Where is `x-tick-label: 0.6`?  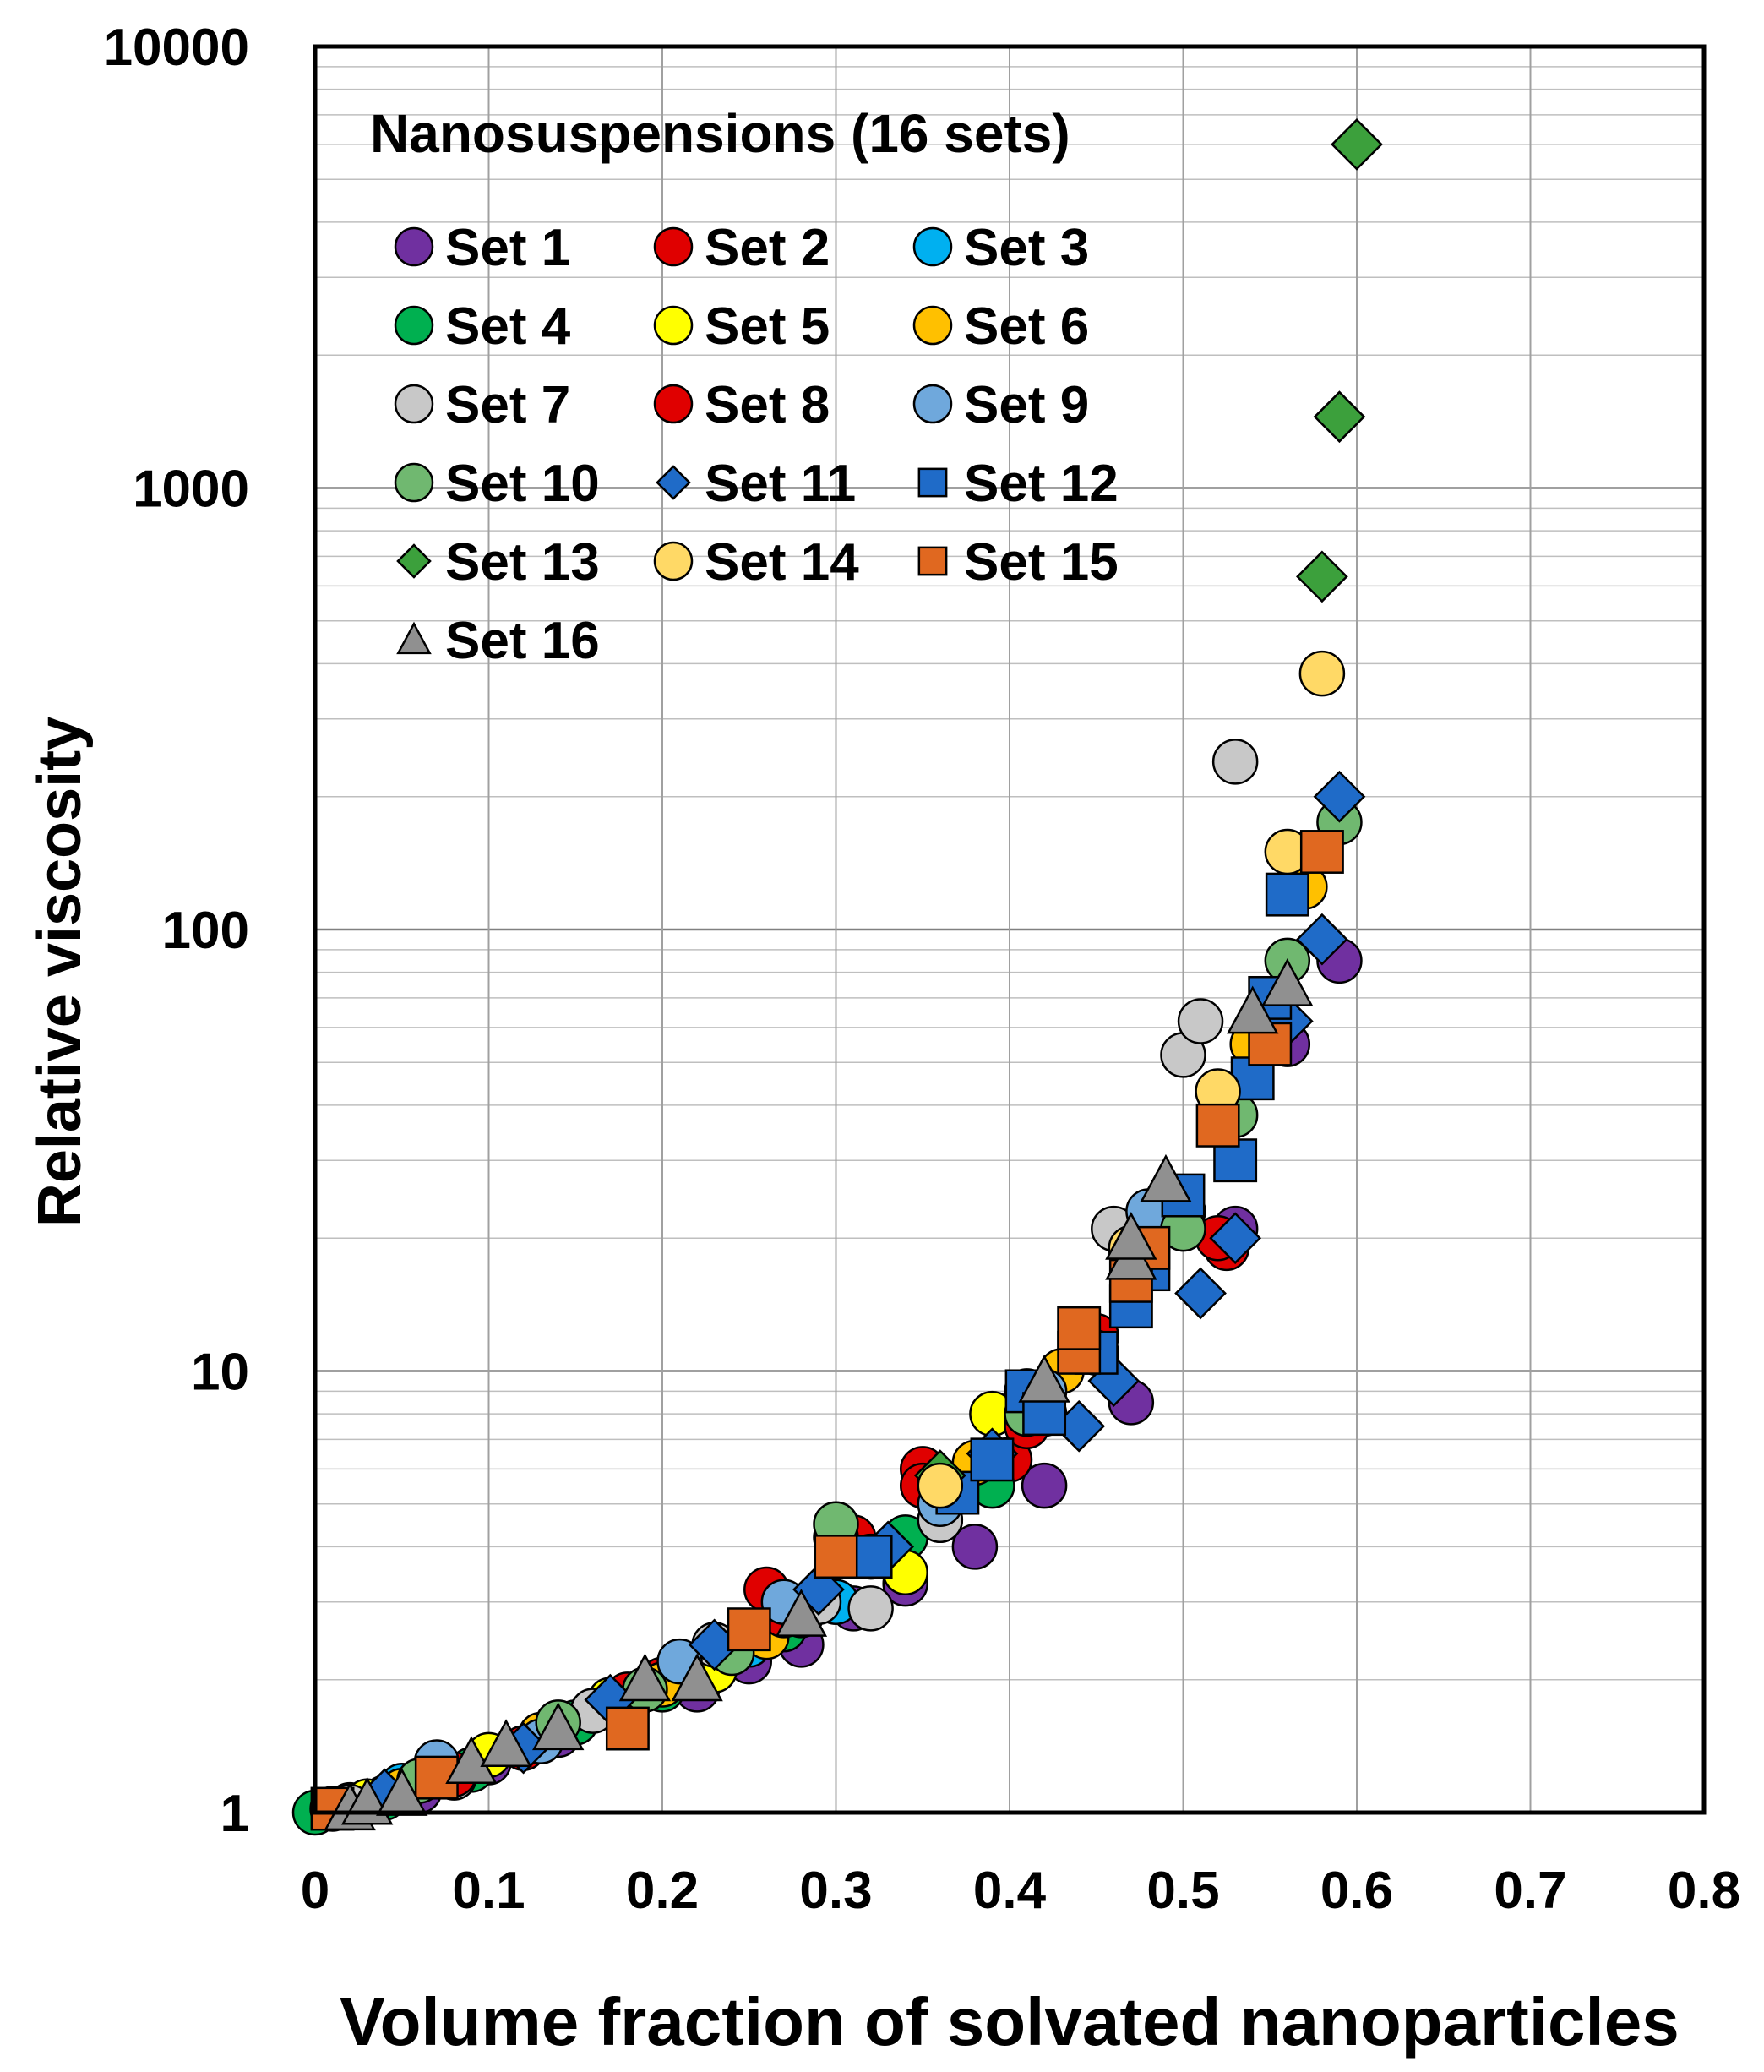 x-tick-label: 0.6 is located at coordinates (1356, 1891).